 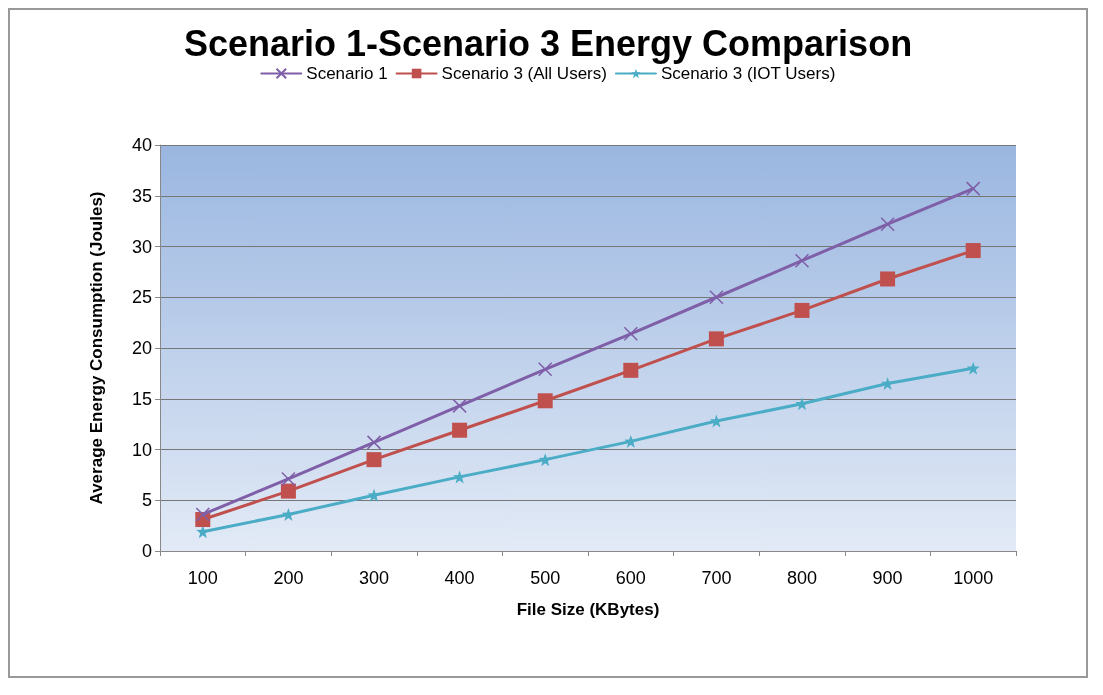 I want to click on x-tick-label: 900, so click(x=887, y=578).